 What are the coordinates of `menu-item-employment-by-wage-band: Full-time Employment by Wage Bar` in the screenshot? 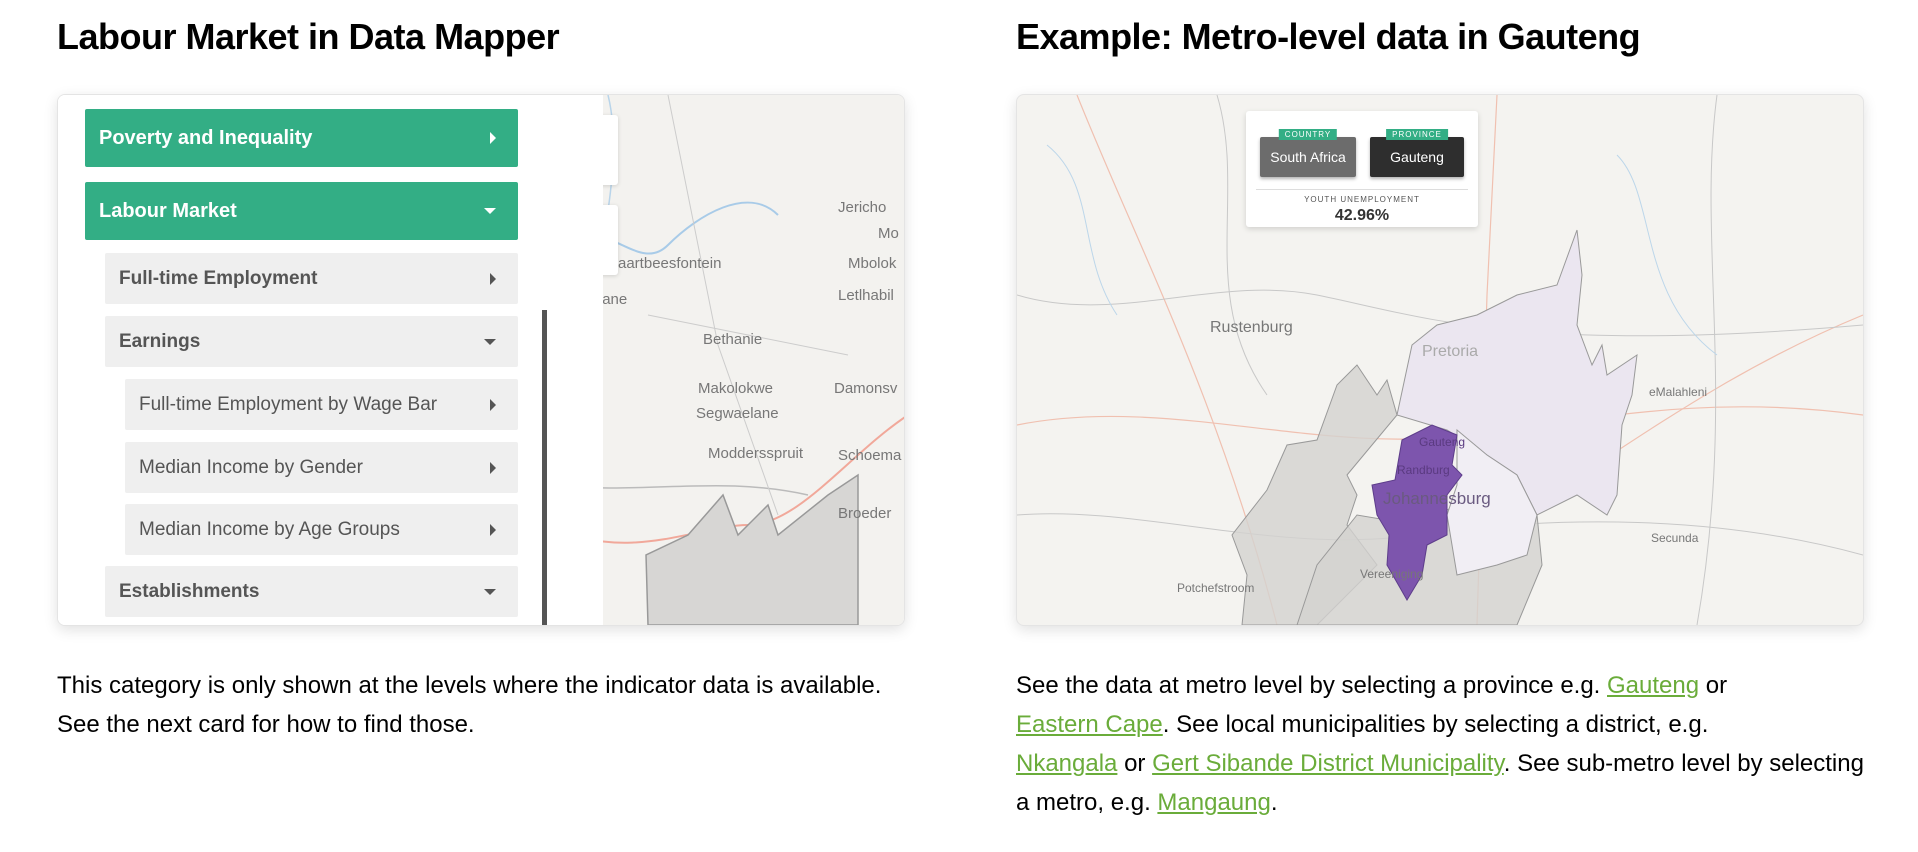 It's located at (321, 404).